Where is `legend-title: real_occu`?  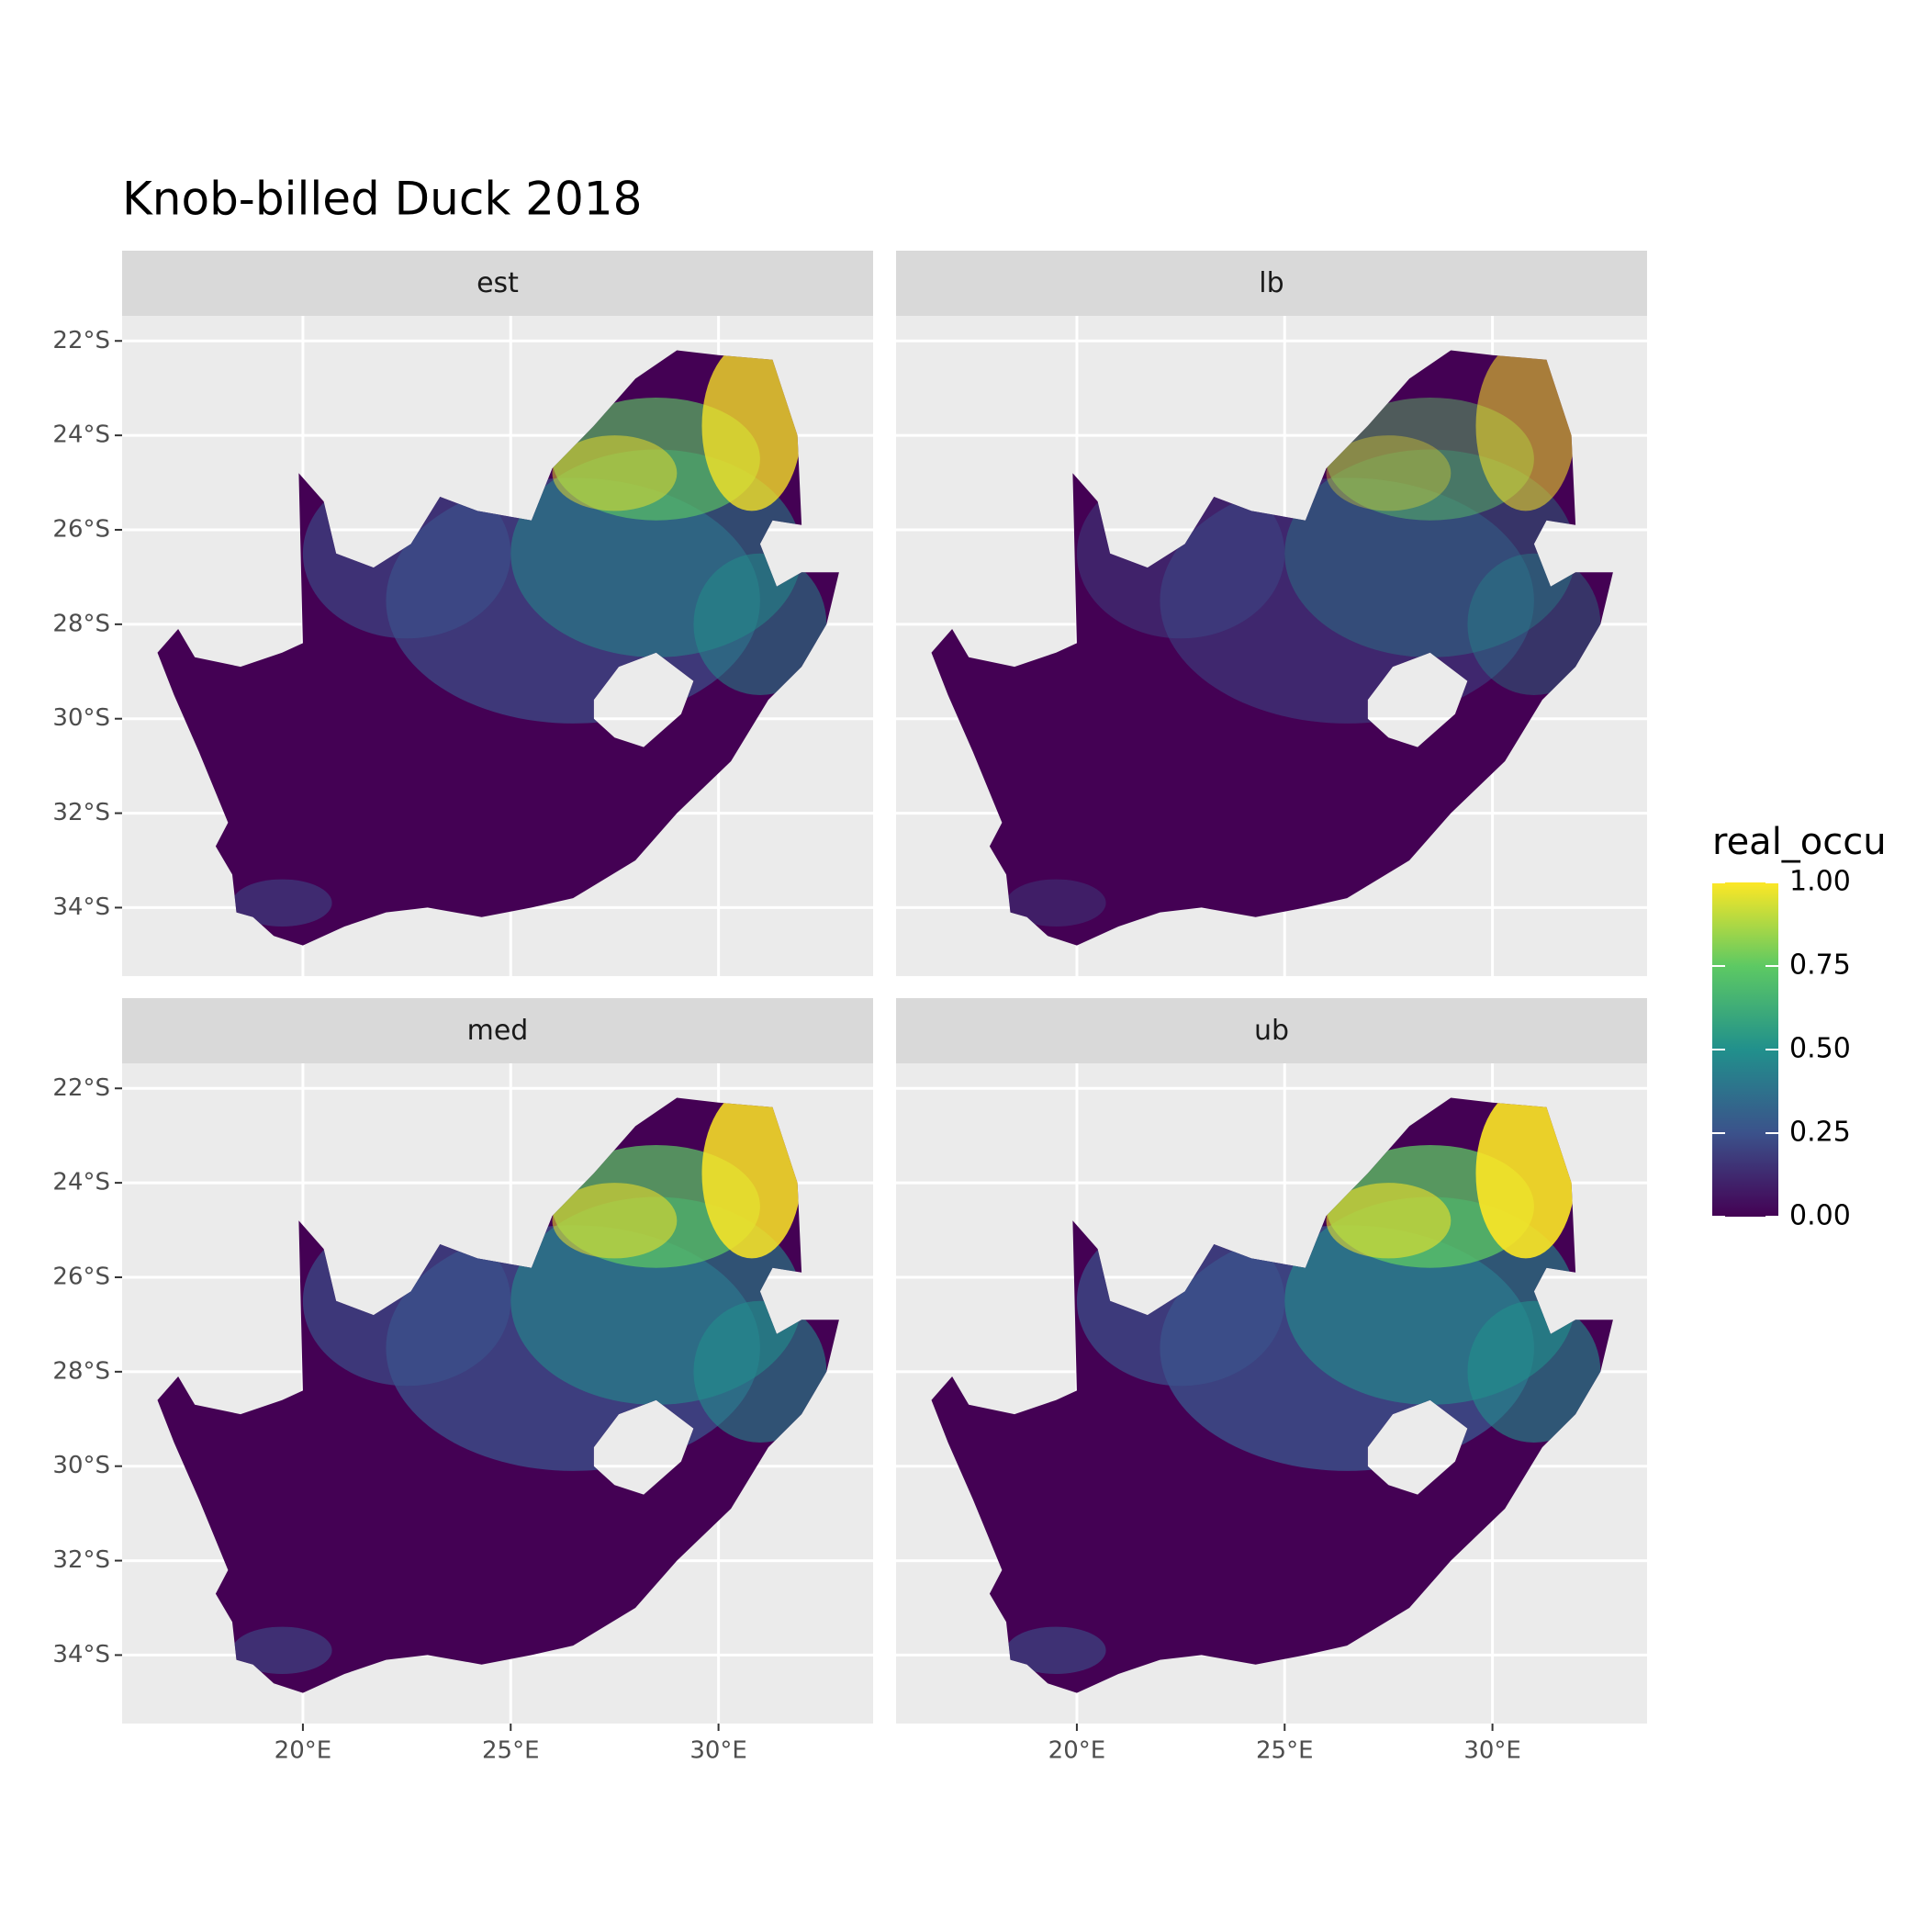 legend-title: real_occu is located at coordinates (1799, 842).